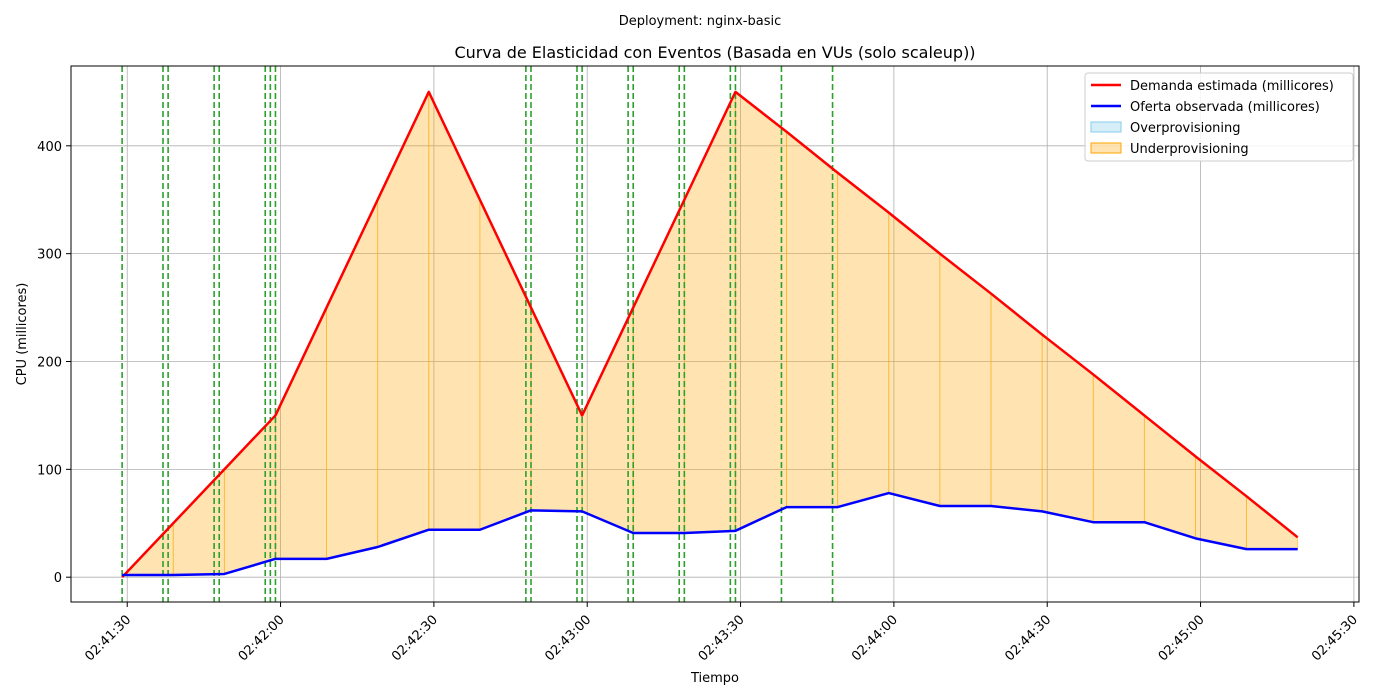 The width and height of the screenshot is (1400, 700). What do you see at coordinates (1106, 127) in the screenshot?
I see `legend-swatch-over` at bounding box center [1106, 127].